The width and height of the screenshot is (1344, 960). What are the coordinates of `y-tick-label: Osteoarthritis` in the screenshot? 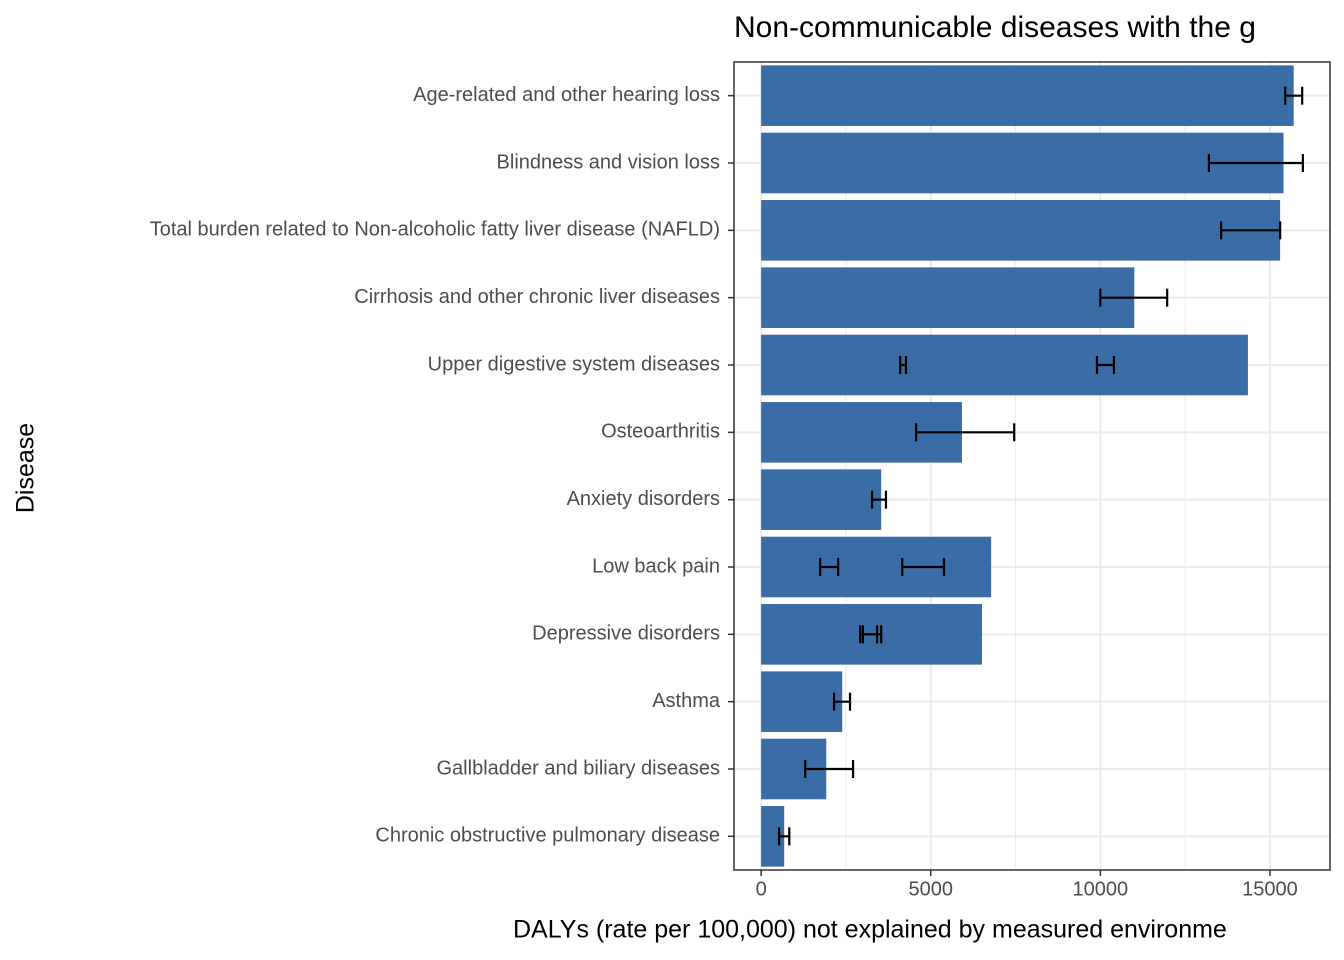 It's located at (660, 432).